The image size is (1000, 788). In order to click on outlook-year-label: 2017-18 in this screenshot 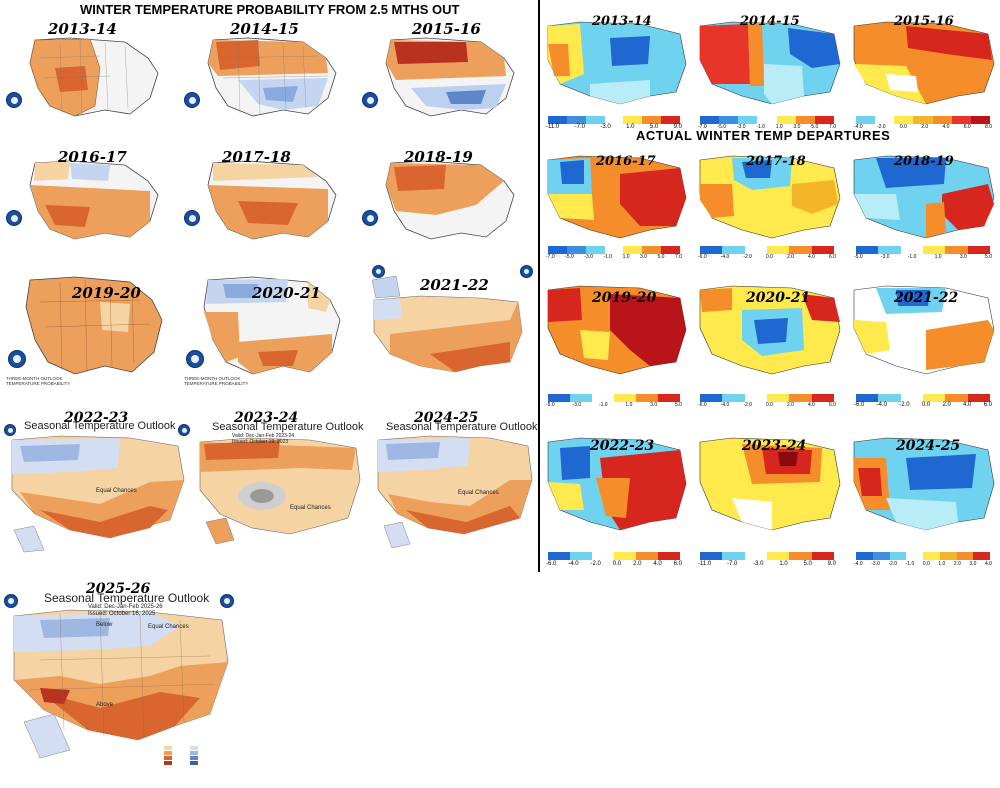, I will do `click(256, 157)`.